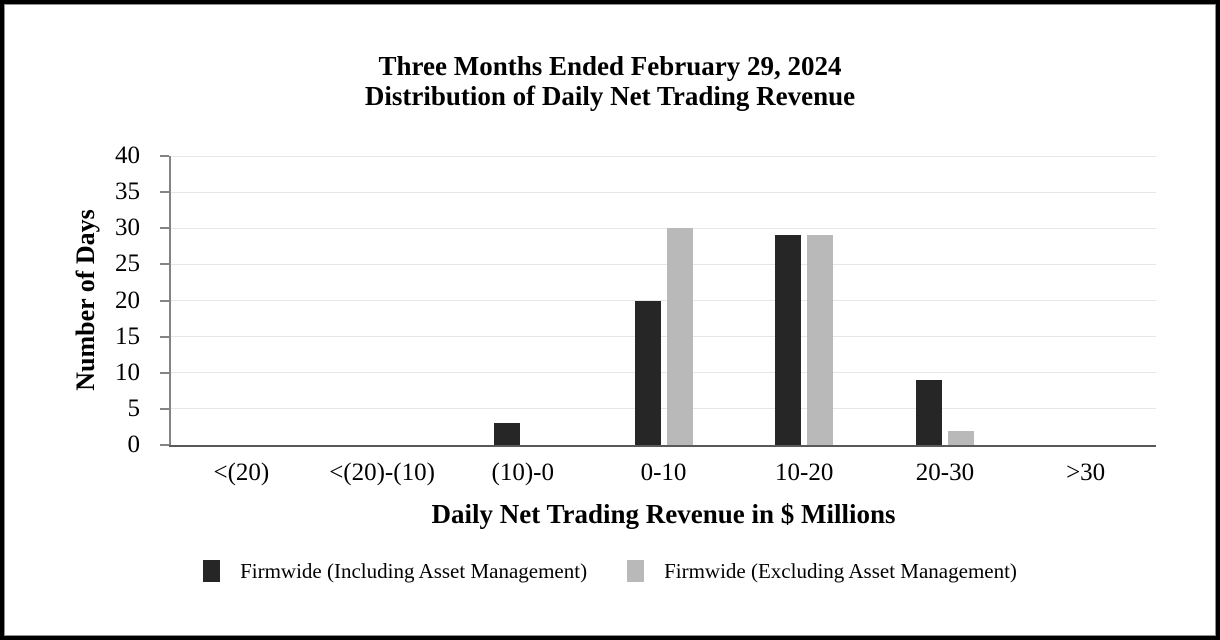 The height and width of the screenshot is (640, 1220). Describe the element at coordinates (127, 372) in the screenshot. I see `y-tick-label-10: 10` at that location.